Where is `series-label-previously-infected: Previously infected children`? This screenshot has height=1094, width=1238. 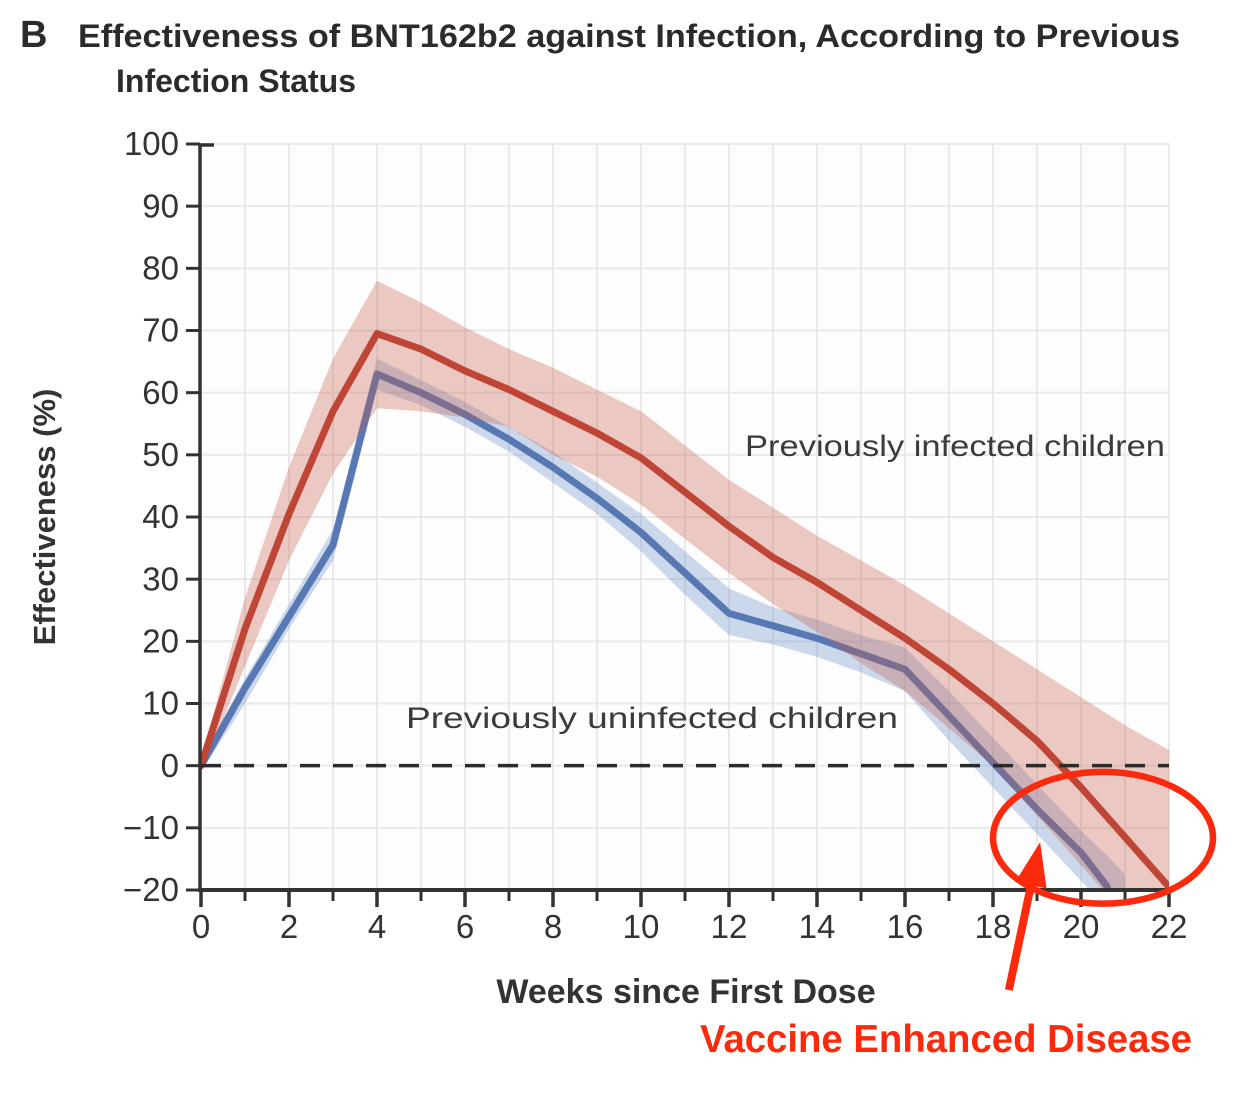
series-label-previously-infected: Previously infected children is located at coordinates (955, 446).